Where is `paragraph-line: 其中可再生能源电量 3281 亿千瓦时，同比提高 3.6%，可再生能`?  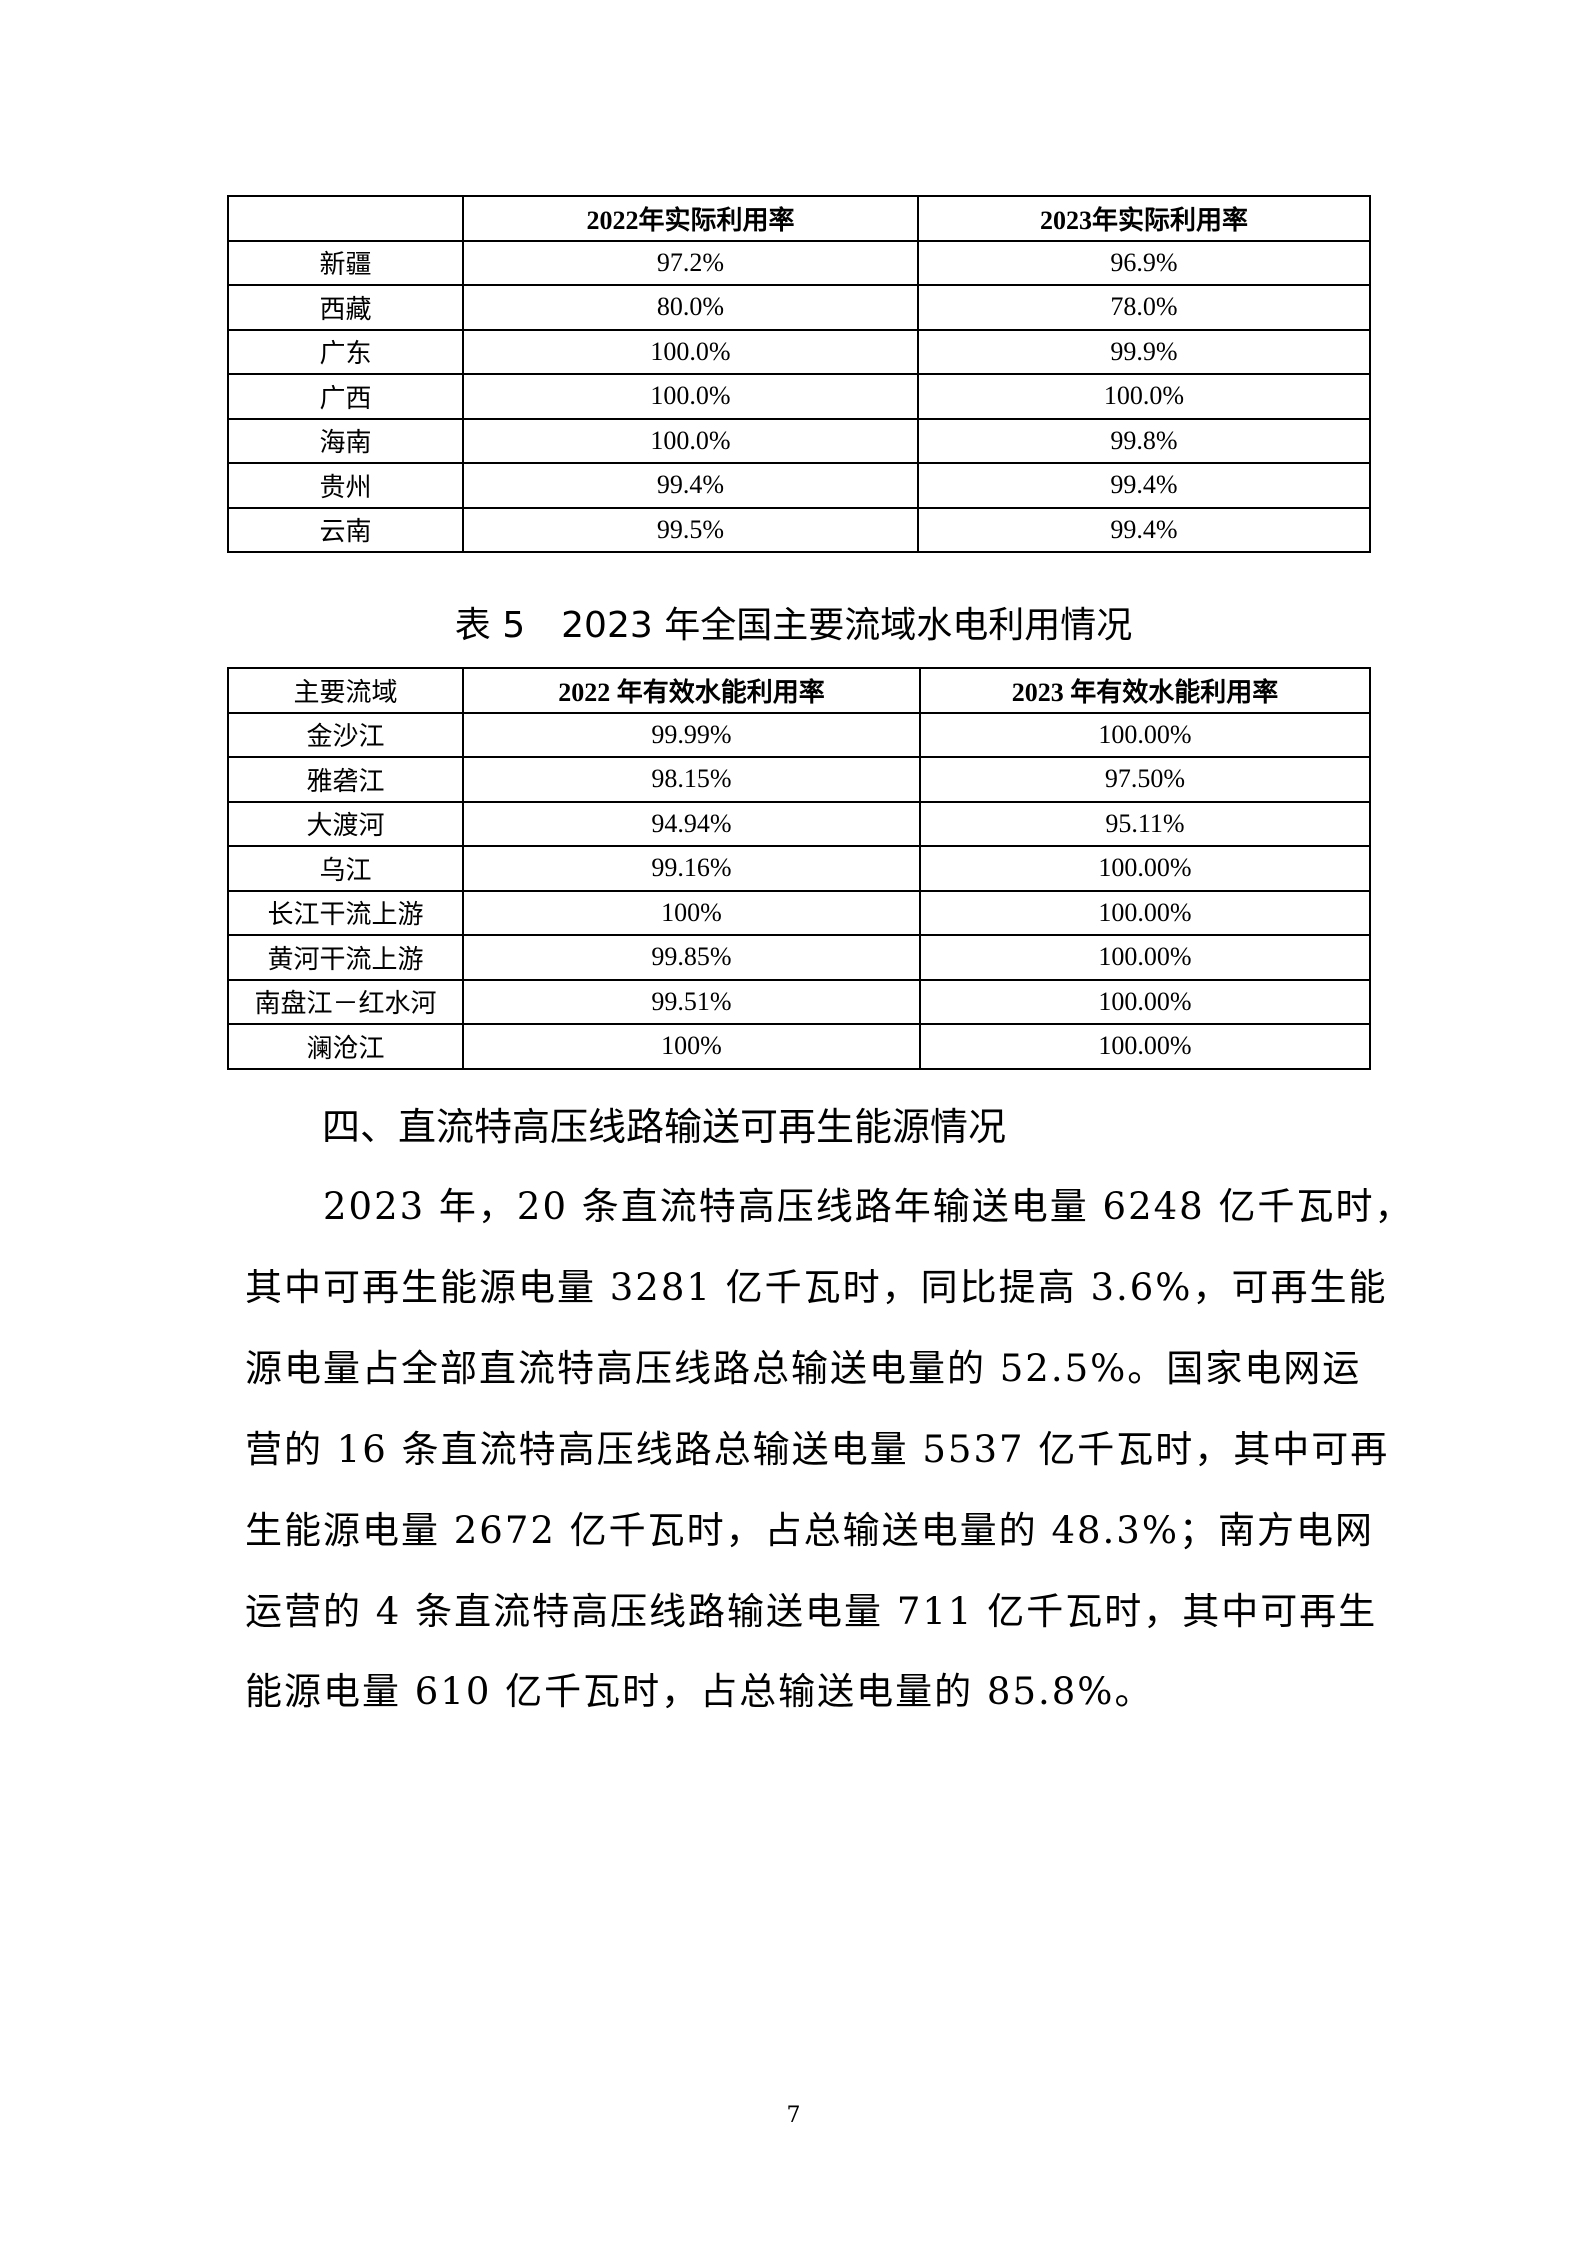 paragraph-line: 其中可再生能源电量 3281 亿千瓦时，同比提高 3.6%，可再生能 is located at coordinates (816, 1287).